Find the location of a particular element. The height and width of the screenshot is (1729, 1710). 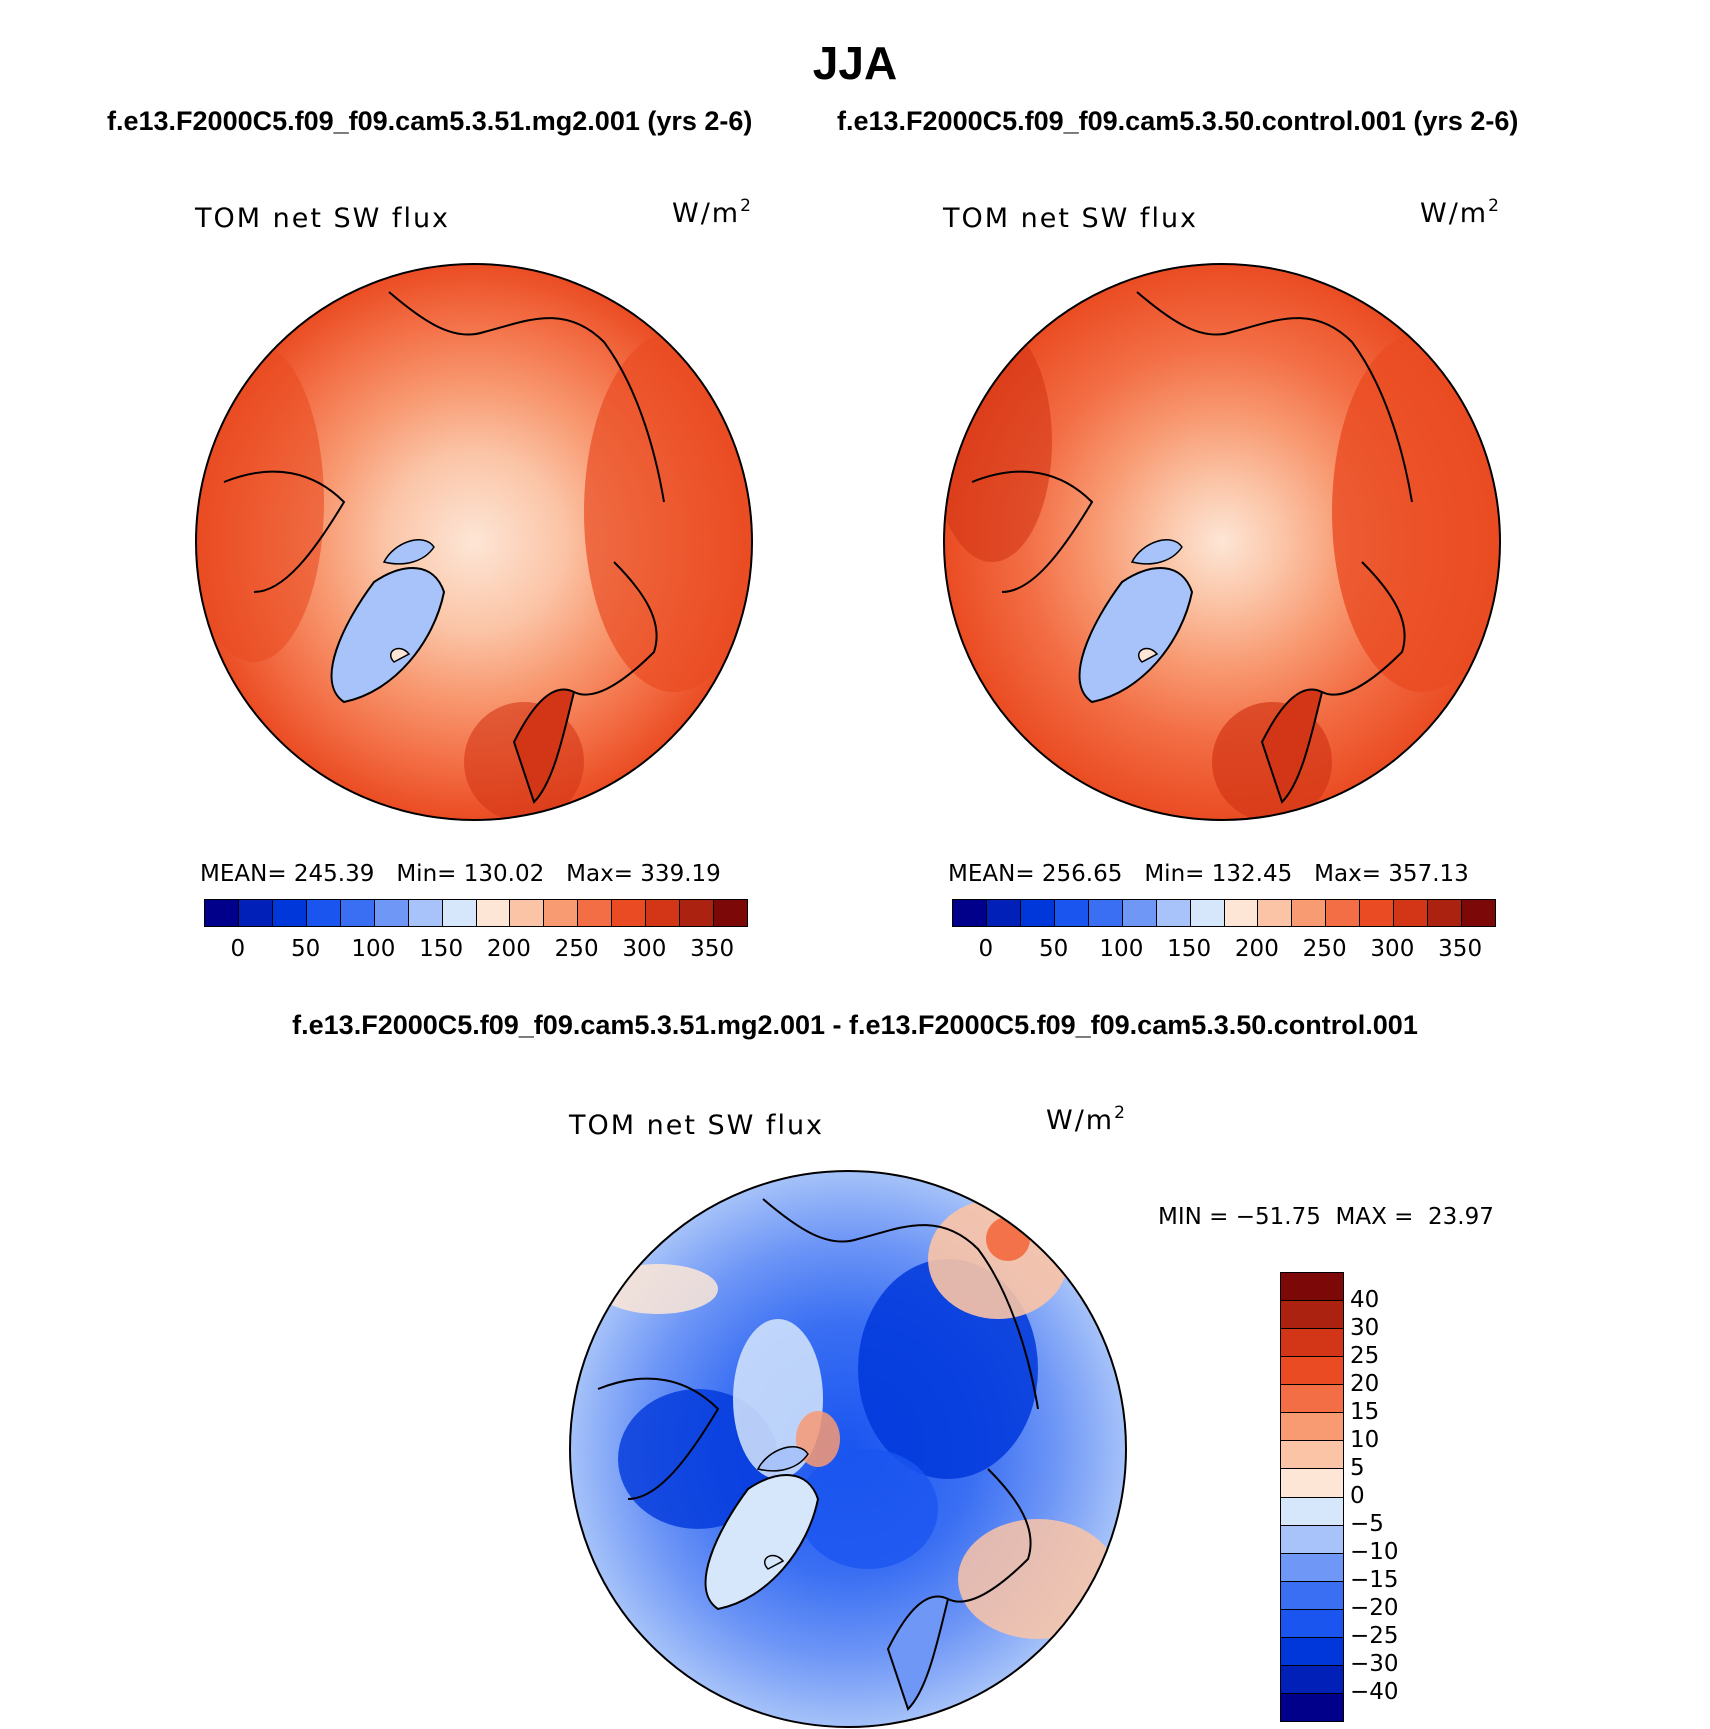

colorbar-tick-label: −20 is located at coordinates (1374, 1608).